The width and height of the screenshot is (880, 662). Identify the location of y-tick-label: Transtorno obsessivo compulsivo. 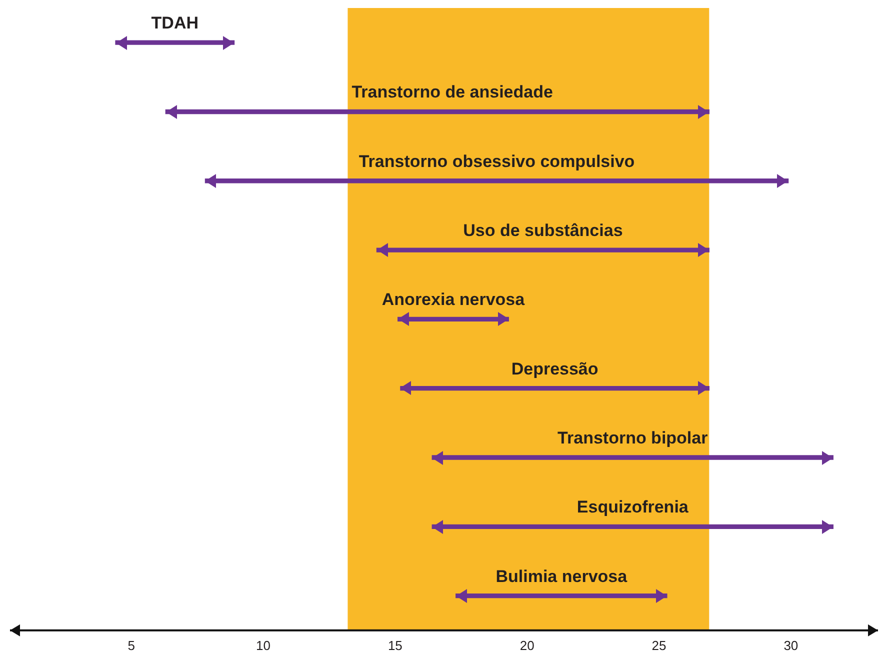
(496, 161).